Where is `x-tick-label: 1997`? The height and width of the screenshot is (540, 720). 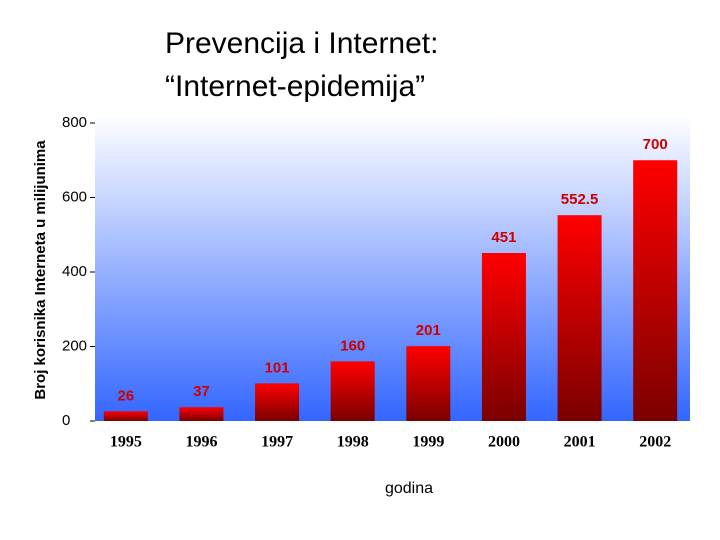
x-tick-label: 1997 is located at coordinates (277, 442).